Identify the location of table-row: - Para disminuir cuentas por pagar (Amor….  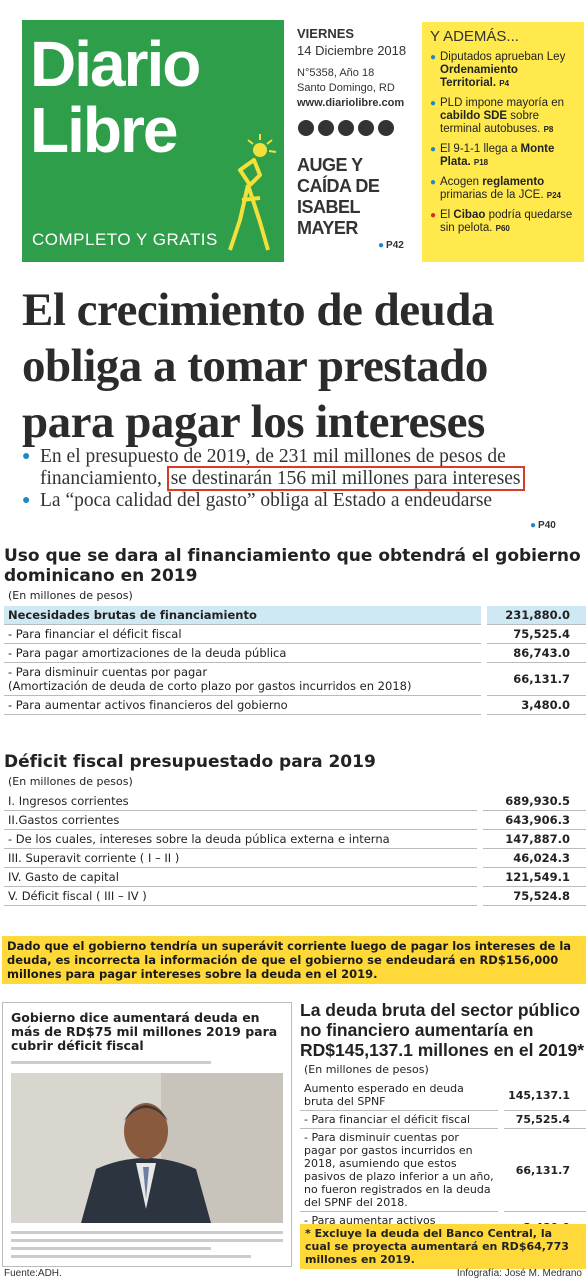
(295, 679).